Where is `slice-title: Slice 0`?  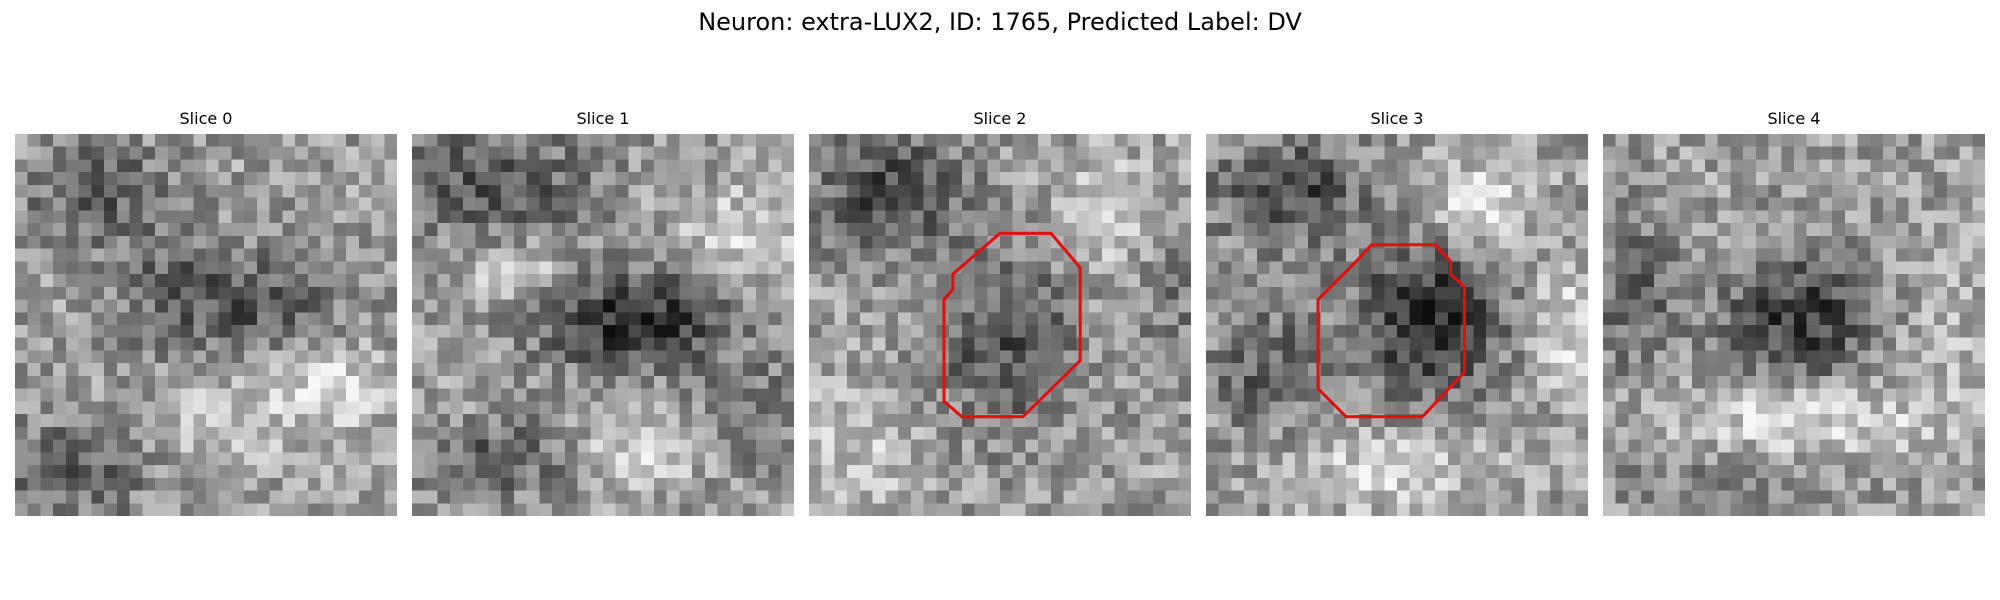
slice-title: Slice 0 is located at coordinates (206, 118).